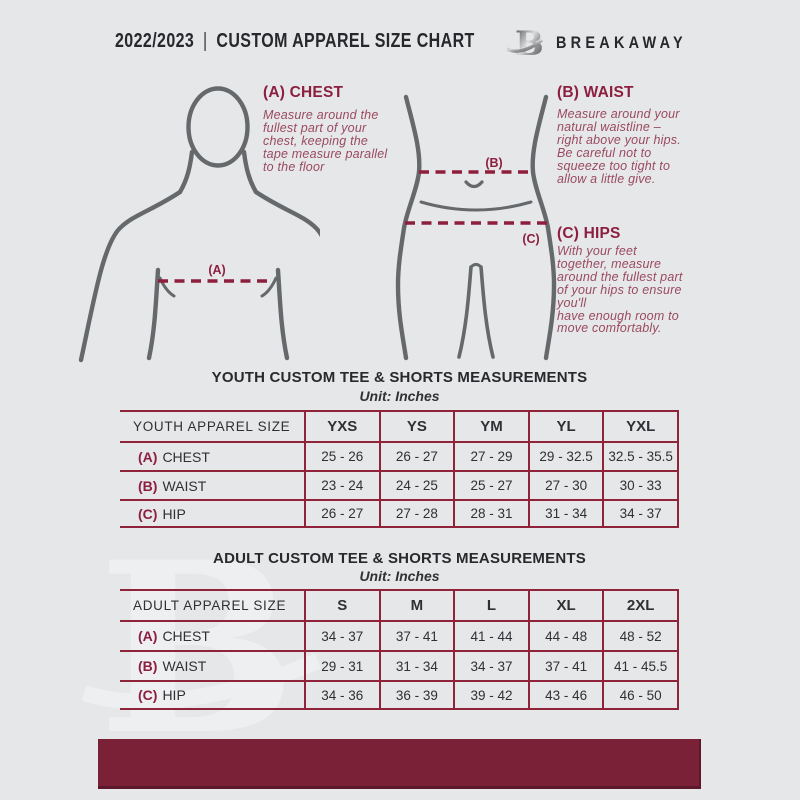 Image resolution: width=800 pixels, height=800 pixels. Describe the element at coordinates (343, 455) in the screenshot. I see `size-value-cell: 25 - 26` at that location.